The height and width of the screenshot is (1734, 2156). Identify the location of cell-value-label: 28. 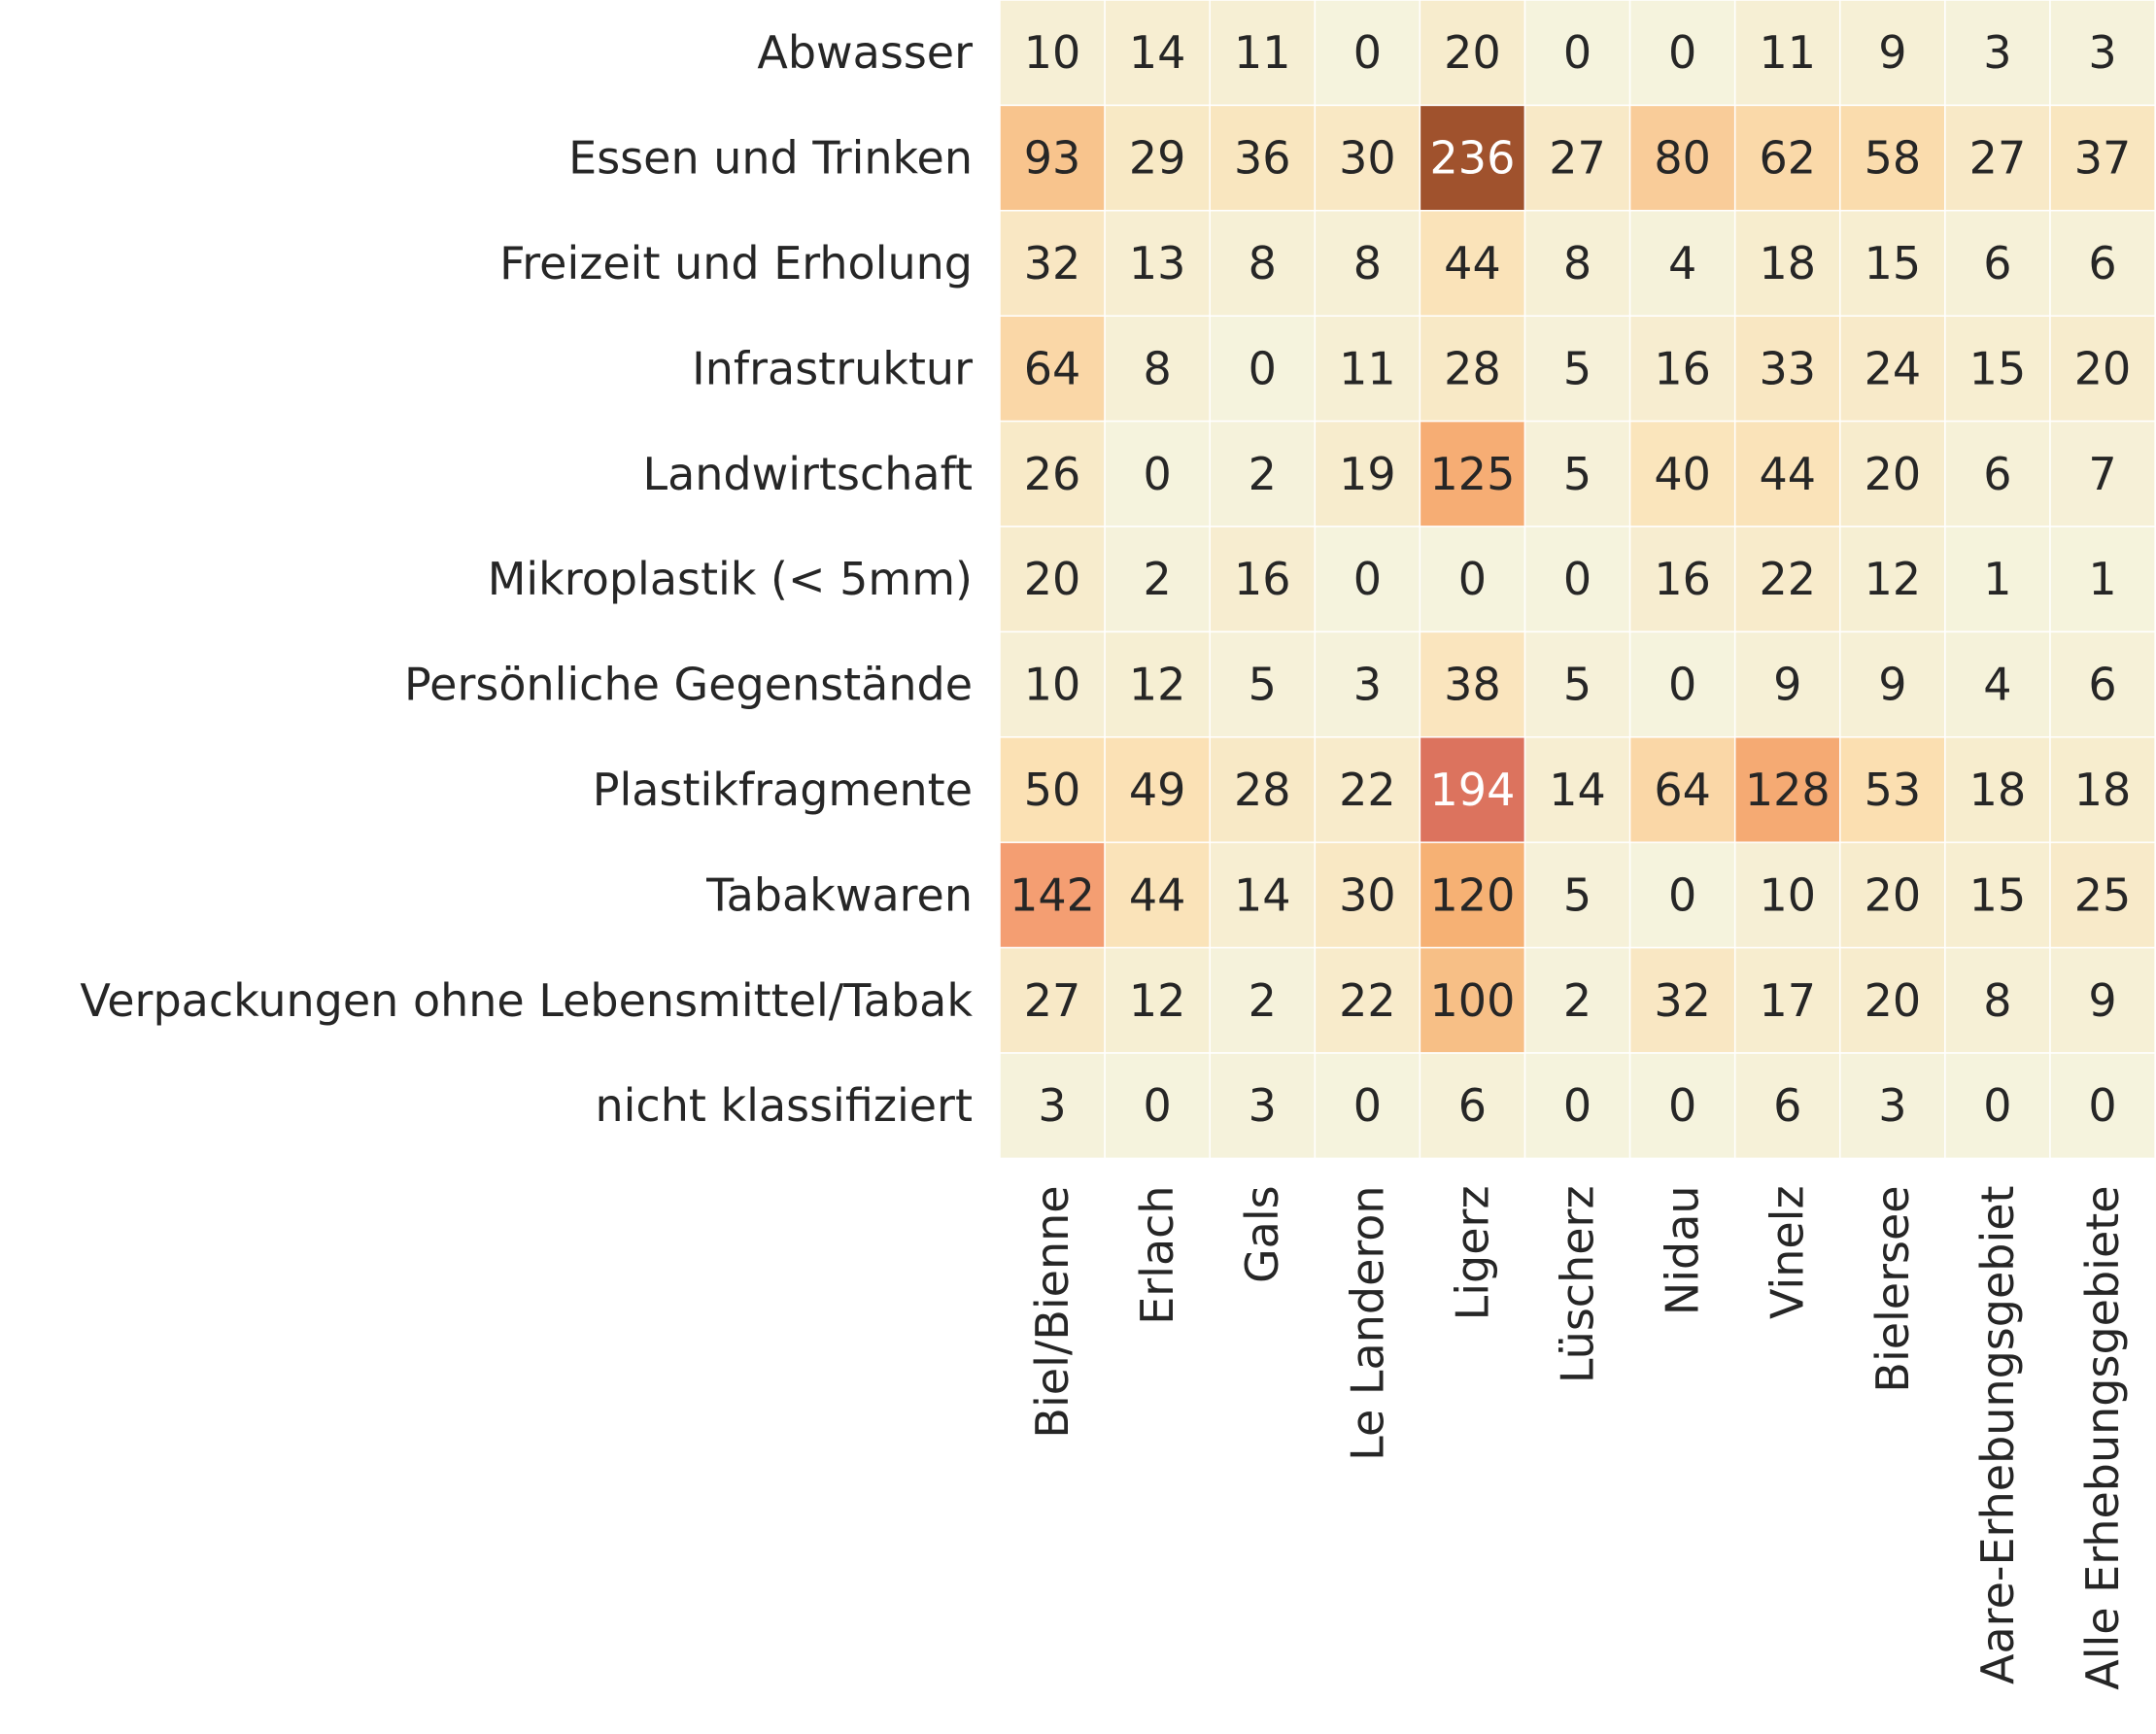
(1262, 790).